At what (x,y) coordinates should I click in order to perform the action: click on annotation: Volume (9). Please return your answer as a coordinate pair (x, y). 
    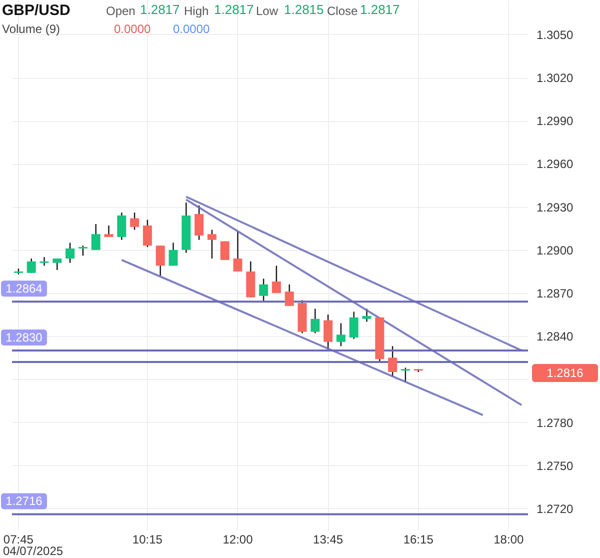
    Looking at the image, I should click on (31, 29).